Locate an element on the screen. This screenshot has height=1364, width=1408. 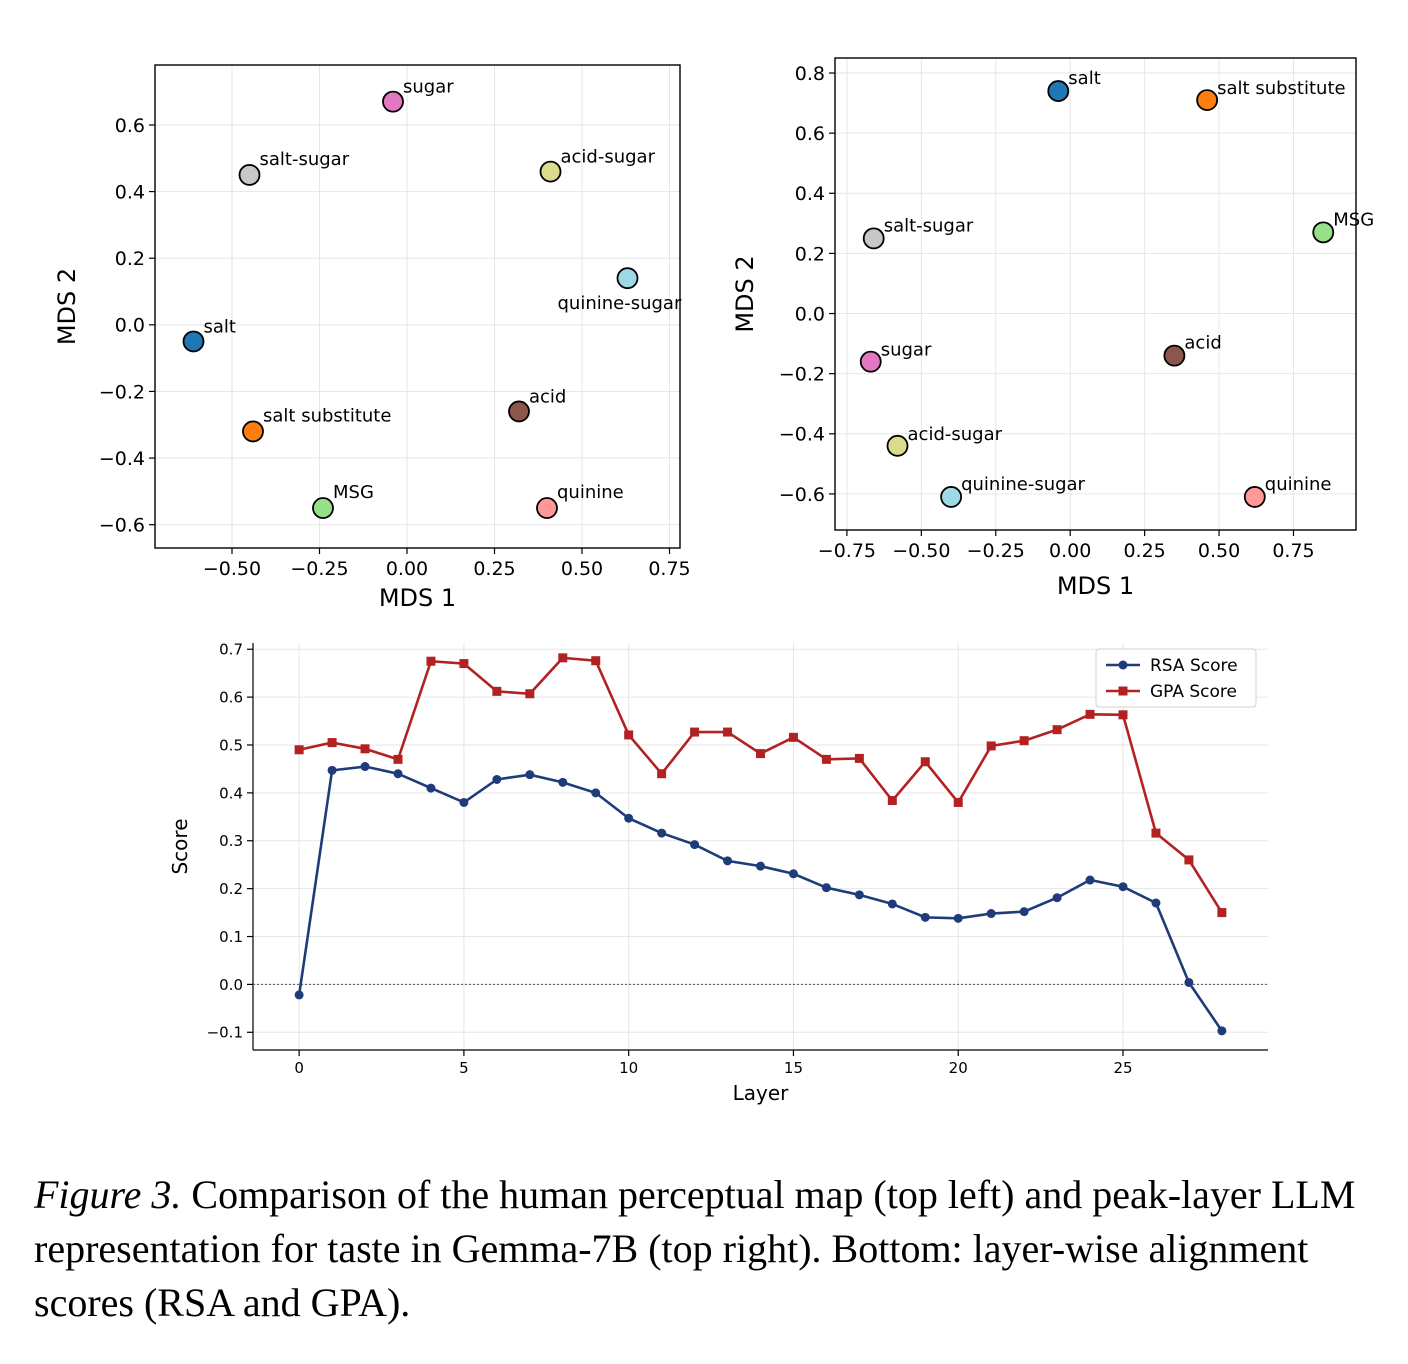
point-label-quinine: quinine is located at coordinates (590, 492).